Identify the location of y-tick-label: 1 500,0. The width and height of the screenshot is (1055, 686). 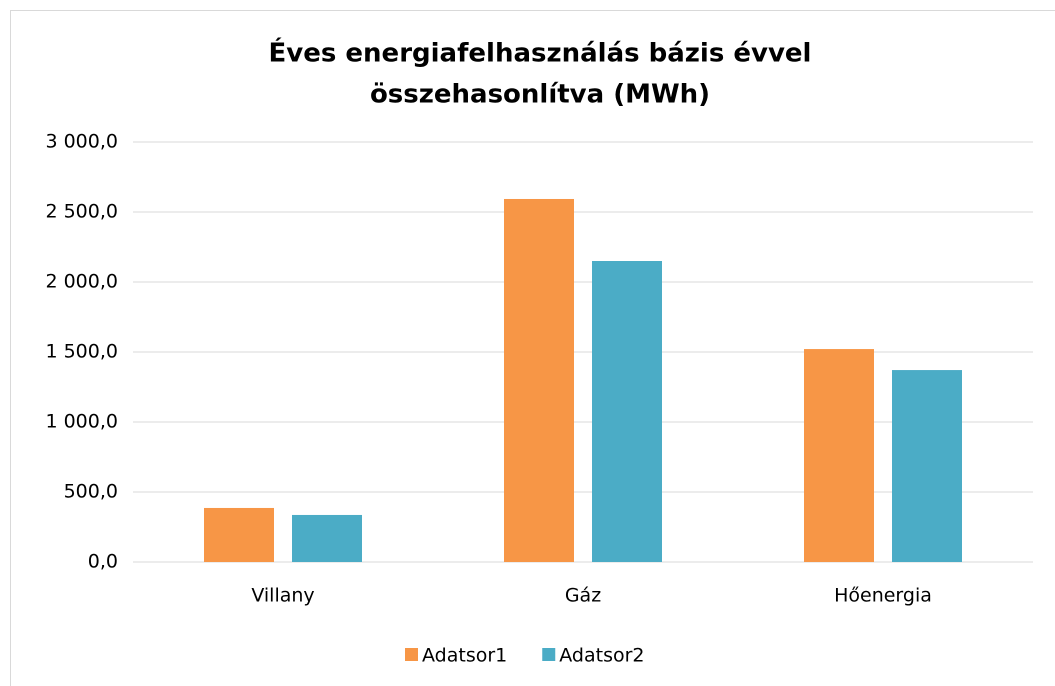
(81, 352).